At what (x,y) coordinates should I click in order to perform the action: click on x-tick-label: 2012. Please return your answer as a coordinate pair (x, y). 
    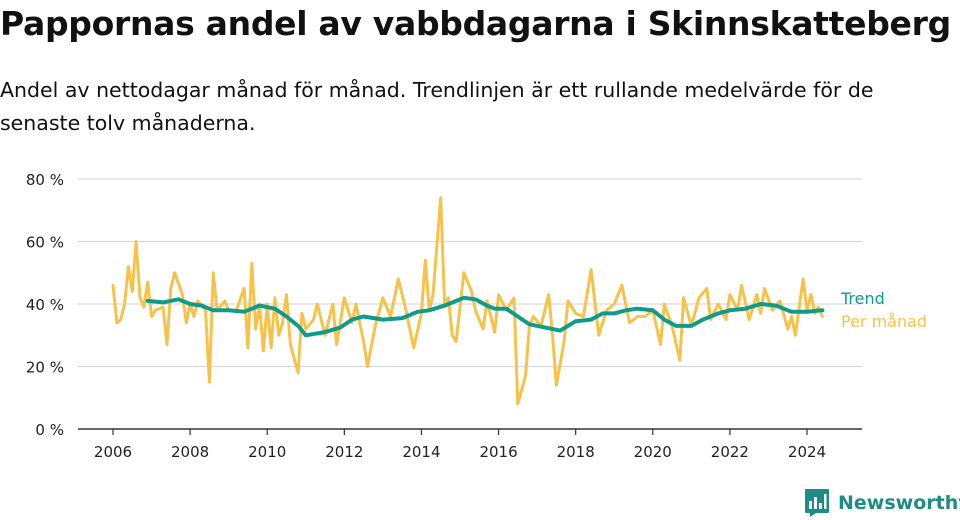
    Looking at the image, I should click on (344, 452).